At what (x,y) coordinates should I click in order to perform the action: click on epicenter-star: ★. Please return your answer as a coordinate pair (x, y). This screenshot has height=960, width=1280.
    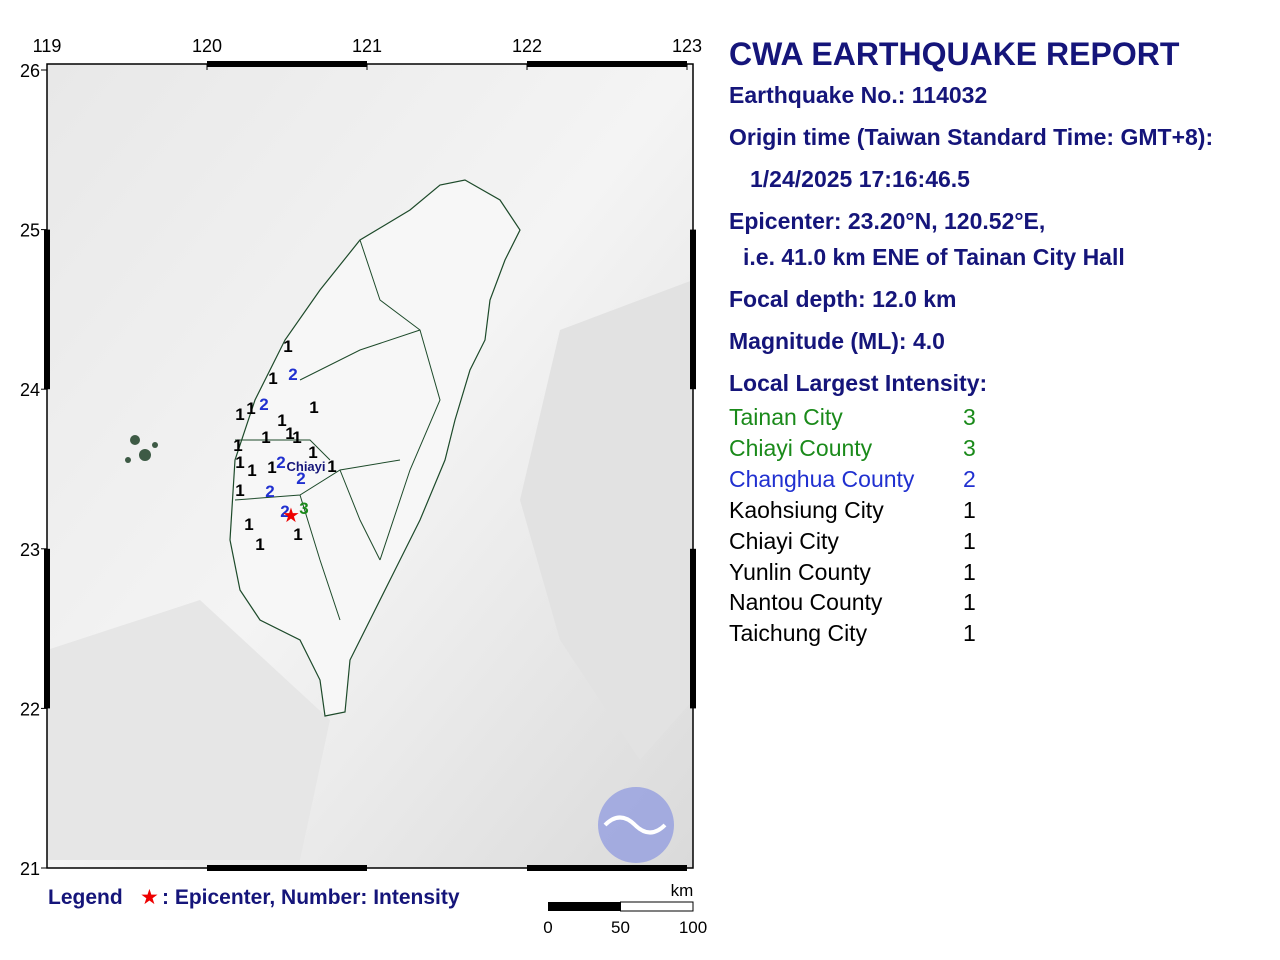
    Looking at the image, I should click on (291, 516).